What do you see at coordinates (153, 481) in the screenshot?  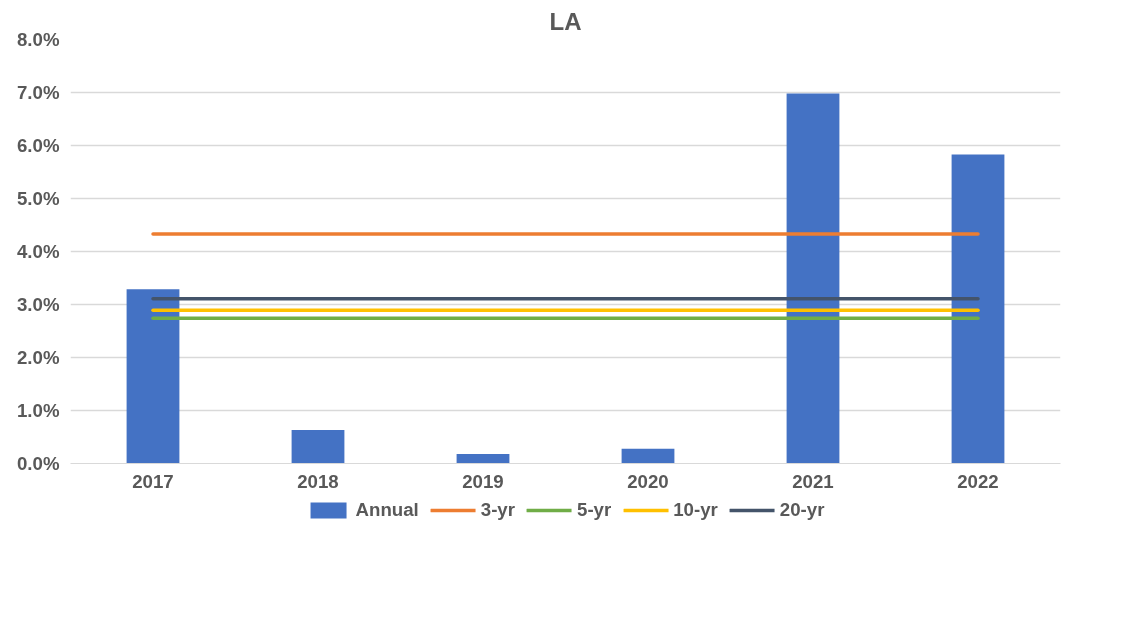 I see `x-tick-label: 2017` at bounding box center [153, 481].